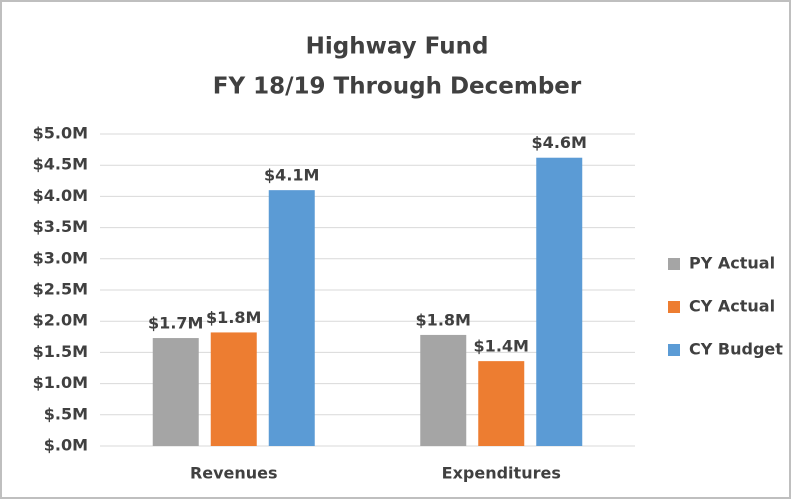 The width and height of the screenshot is (793, 501). I want to click on chart-subtitle: FY 18/19 Through December, so click(397, 87).